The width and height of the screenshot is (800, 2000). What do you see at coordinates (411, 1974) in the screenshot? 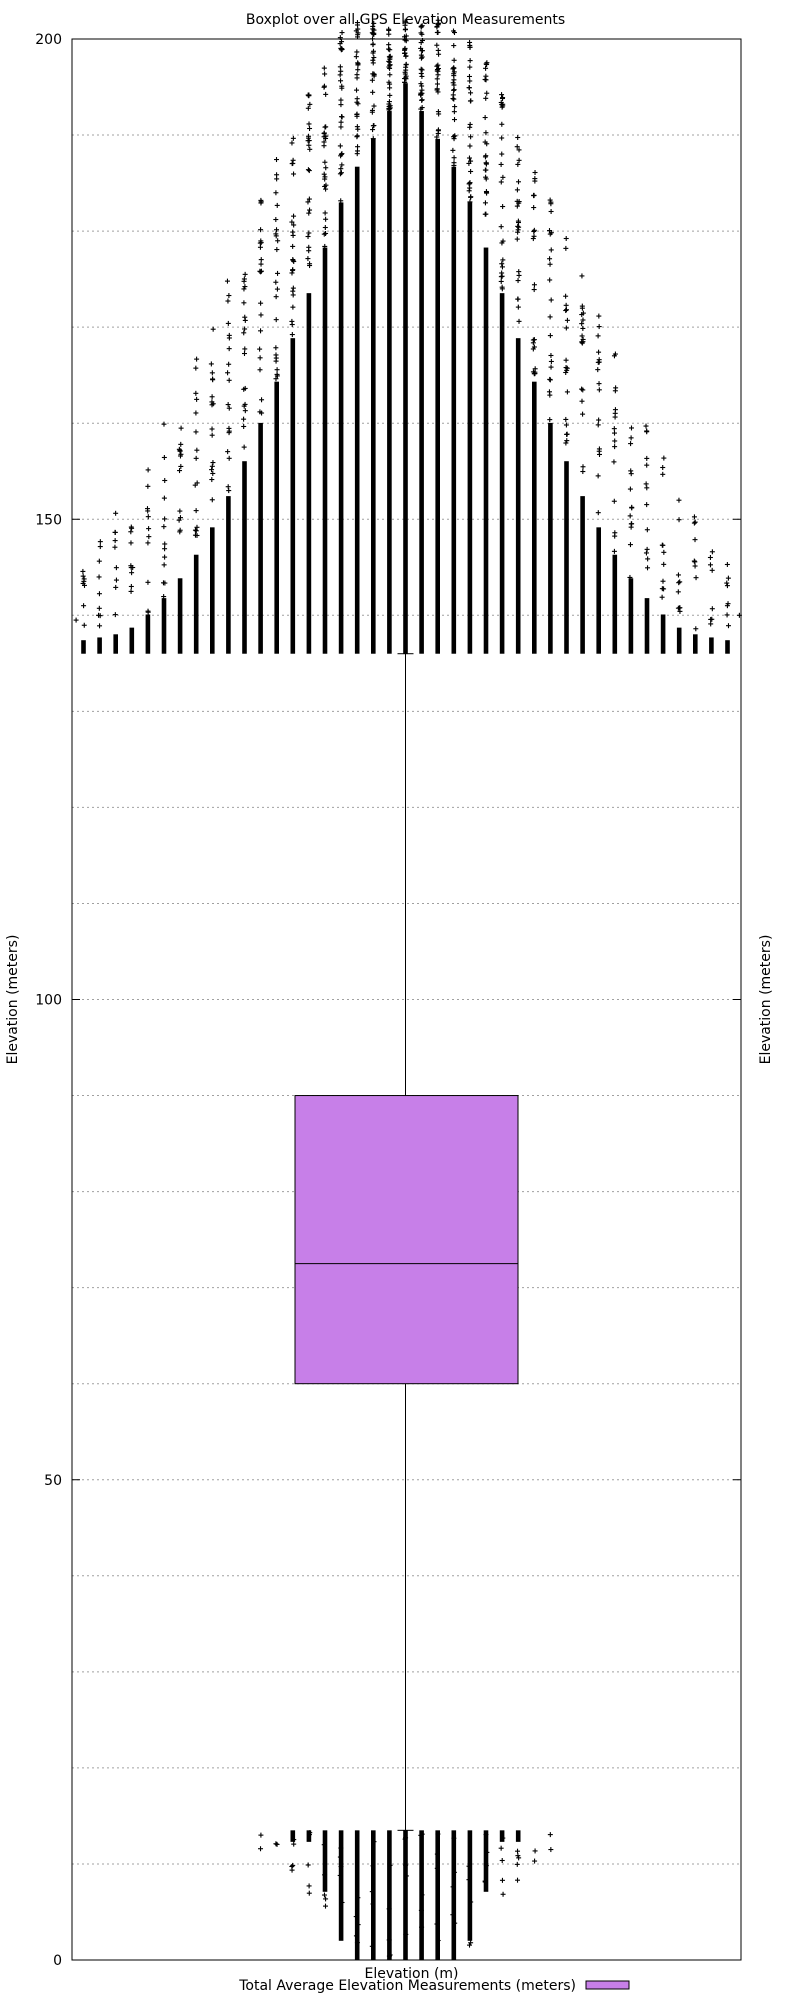
I see `x-axis-label: Elevation (m)` at bounding box center [411, 1974].